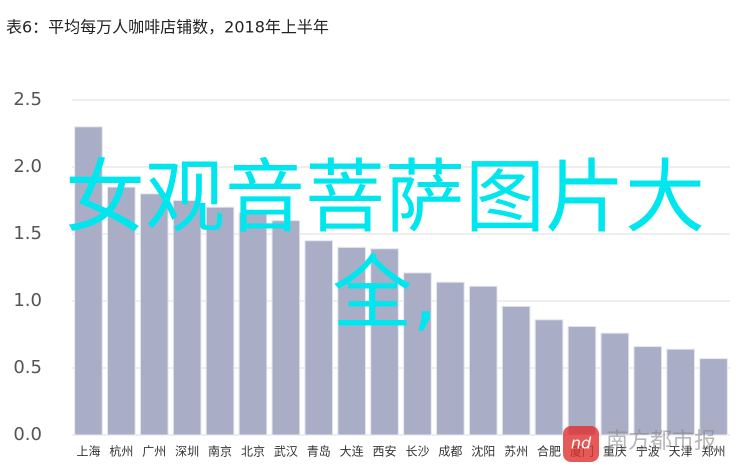 This screenshot has height=474, width=750. I want to click on chart-title: 表6：平均每万人咖啡店铺数，2018年上半年, so click(167, 27).